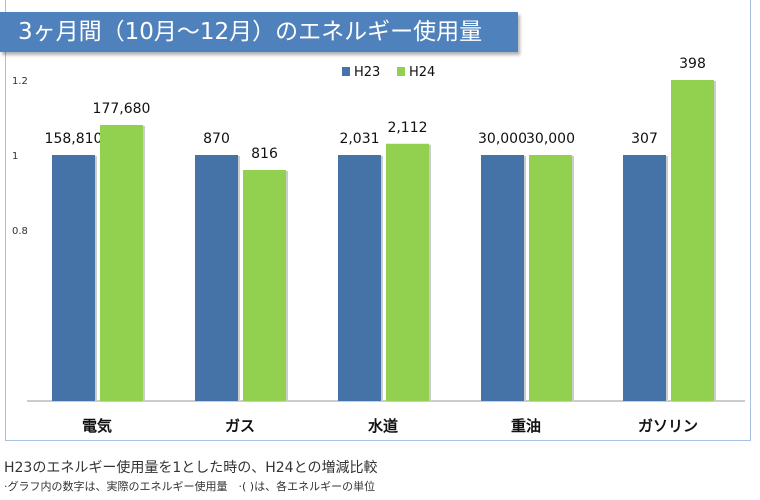  What do you see at coordinates (20, 81) in the screenshot?
I see `y-tick-label: 1.2` at bounding box center [20, 81].